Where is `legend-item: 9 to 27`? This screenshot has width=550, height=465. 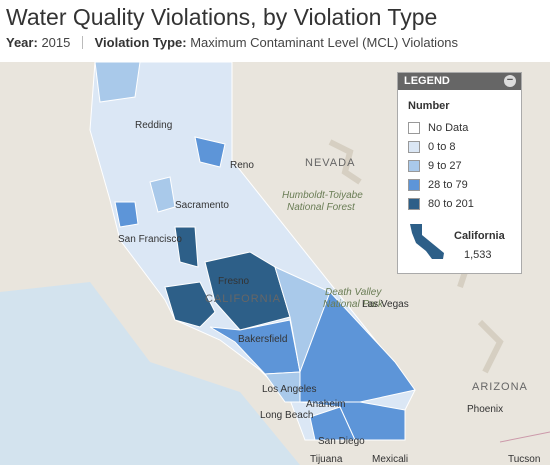
legend-item: 9 to 27 is located at coordinates (459, 165).